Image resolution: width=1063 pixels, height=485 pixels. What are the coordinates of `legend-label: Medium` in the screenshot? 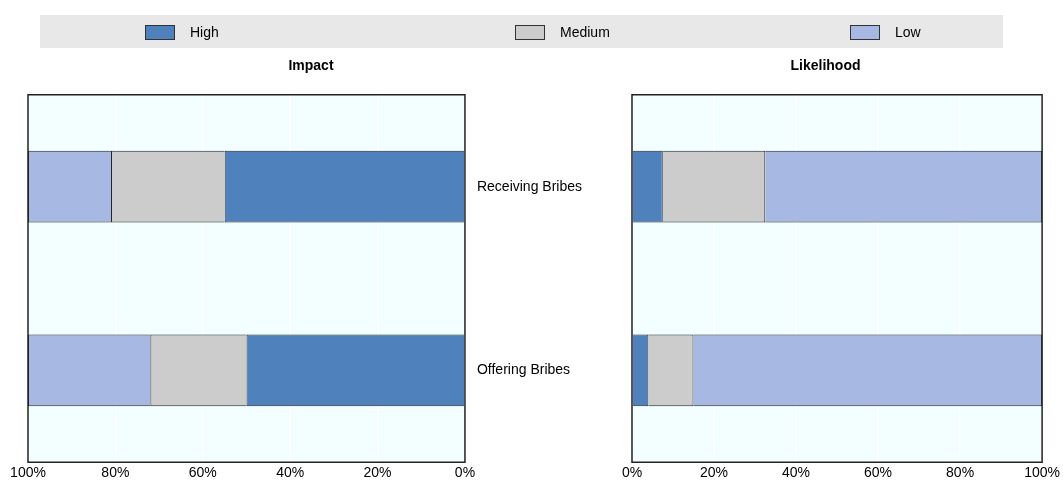 It's located at (585, 32).